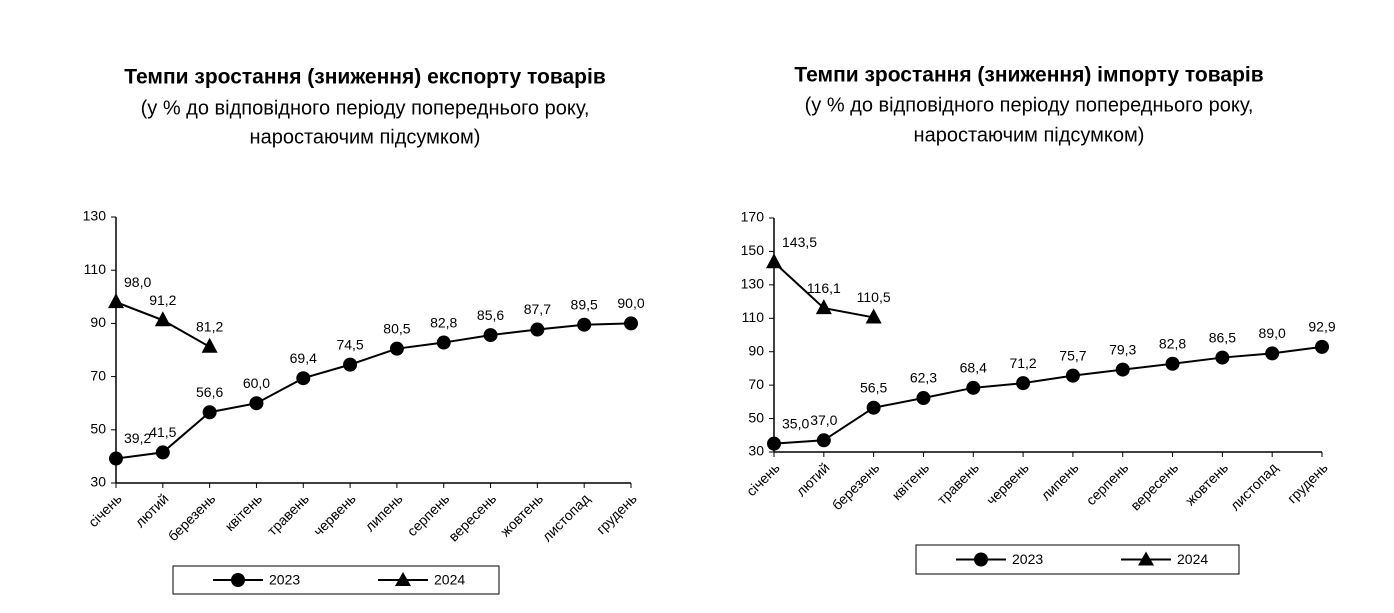 Image resolution: width=1394 pixels, height=613 pixels. I want to click on y-tick-label: 110, so click(95, 269).